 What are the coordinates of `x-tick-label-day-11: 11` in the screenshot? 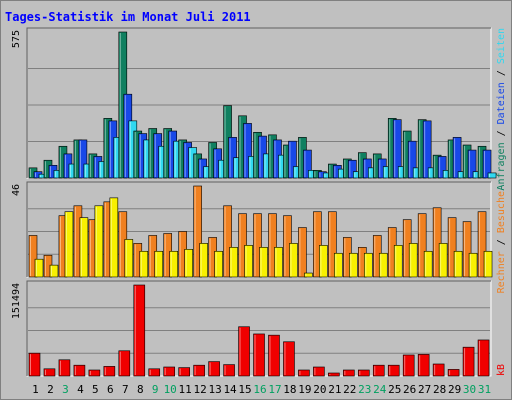 It's located at (185, 389).